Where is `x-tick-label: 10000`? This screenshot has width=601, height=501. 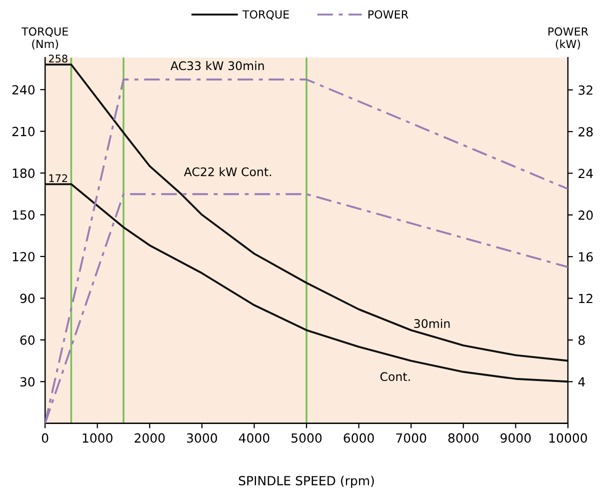
x-tick-label: 10000 is located at coordinates (568, 438).